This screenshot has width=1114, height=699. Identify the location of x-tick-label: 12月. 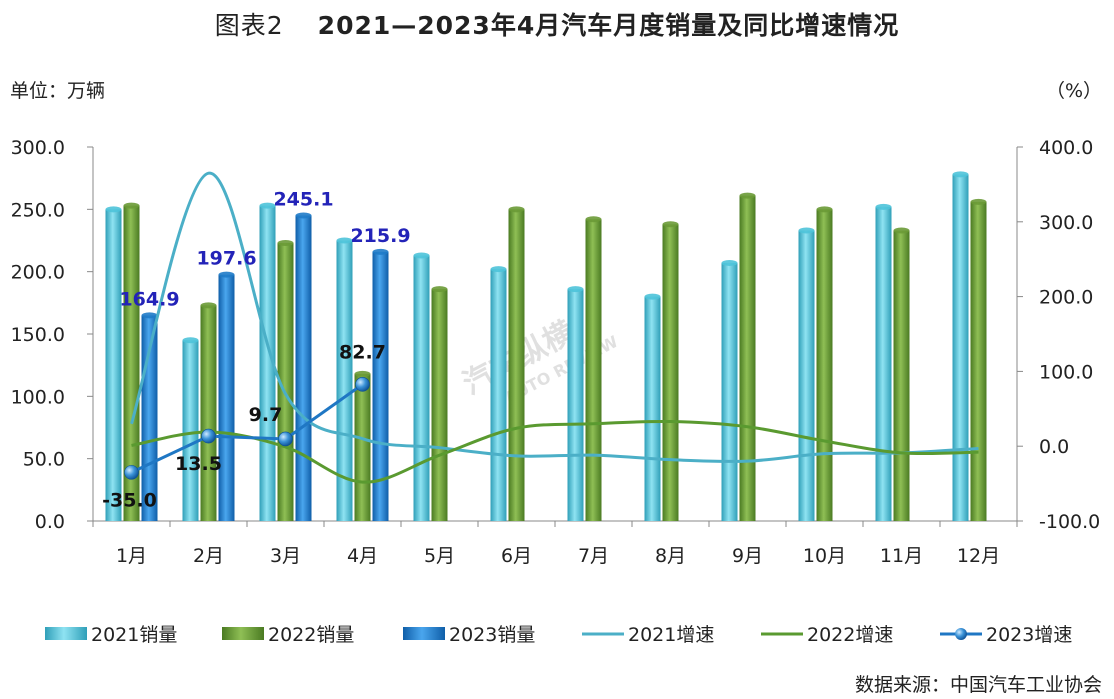
(978, 556).